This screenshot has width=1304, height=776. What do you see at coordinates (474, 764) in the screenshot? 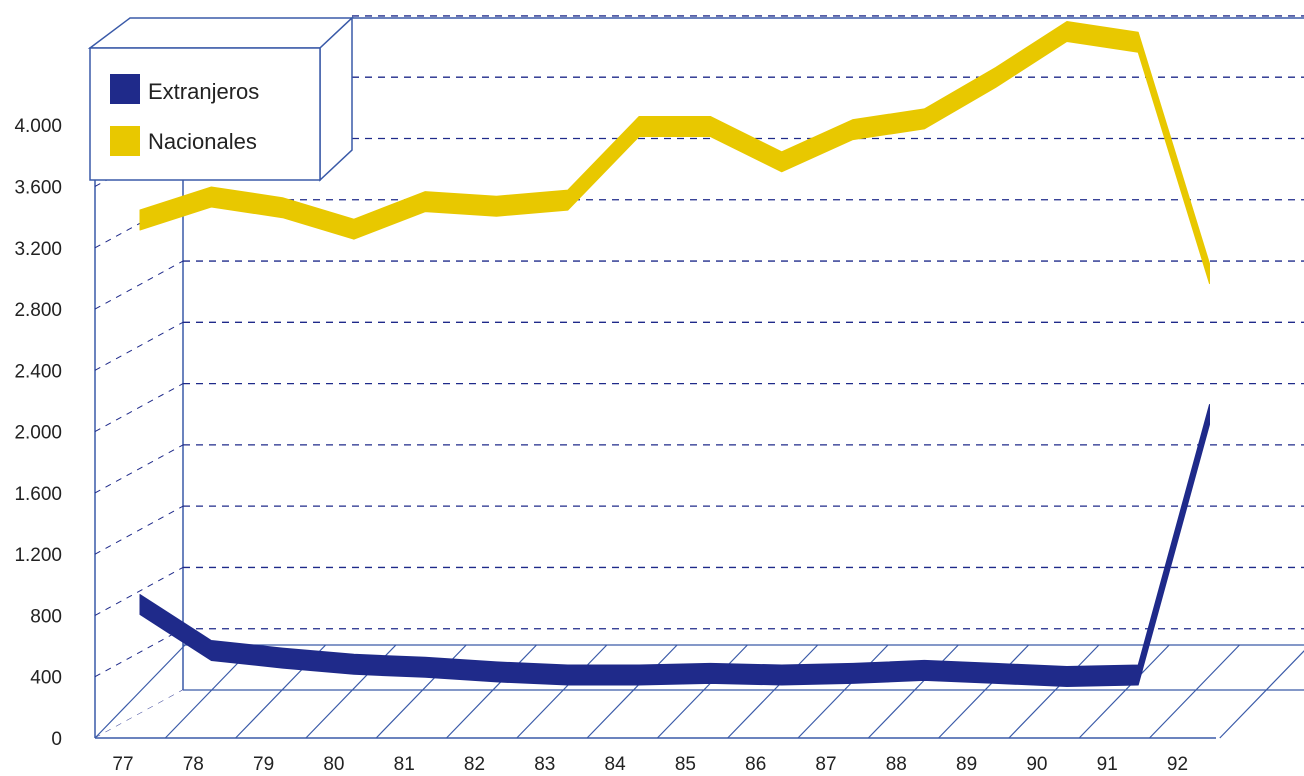
I see `x-tick-label: 82` at bounding box center [474, 764].